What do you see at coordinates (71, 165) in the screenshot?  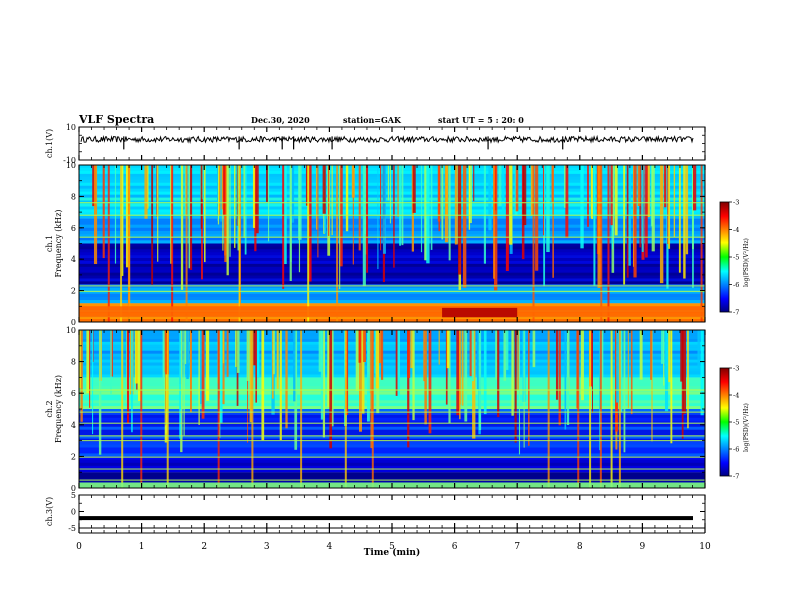 I see `y-tick-label: 10` at bounding box center [71, 165].